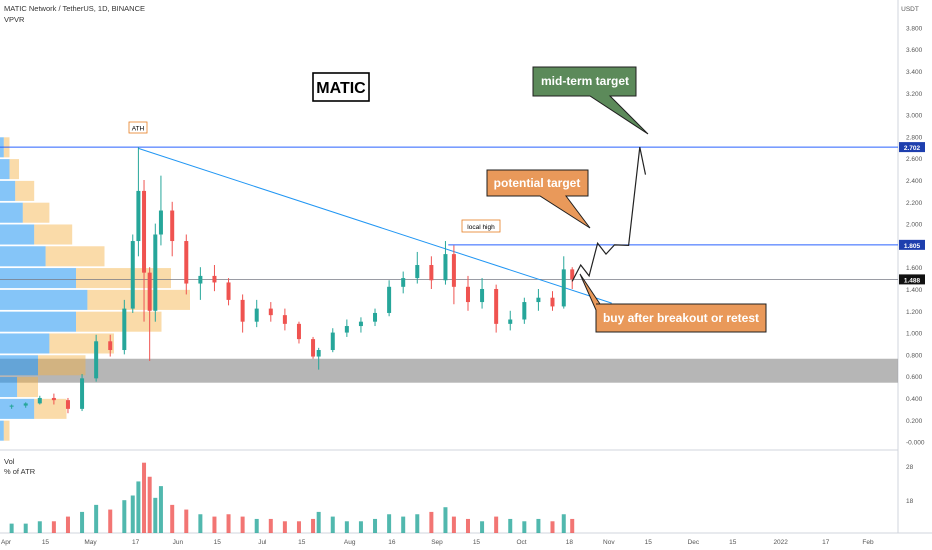 The width and height of the screenshot is (932, 550). I want to click on volume-tick-label: 28, so click(910, 467).